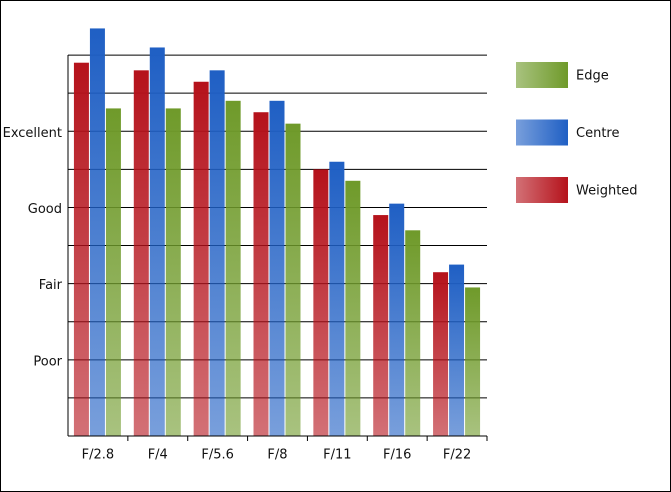  Describe the element at coordinates (32, 133) in the screenshot. I see `y-tick-label: Excellent` at that location.